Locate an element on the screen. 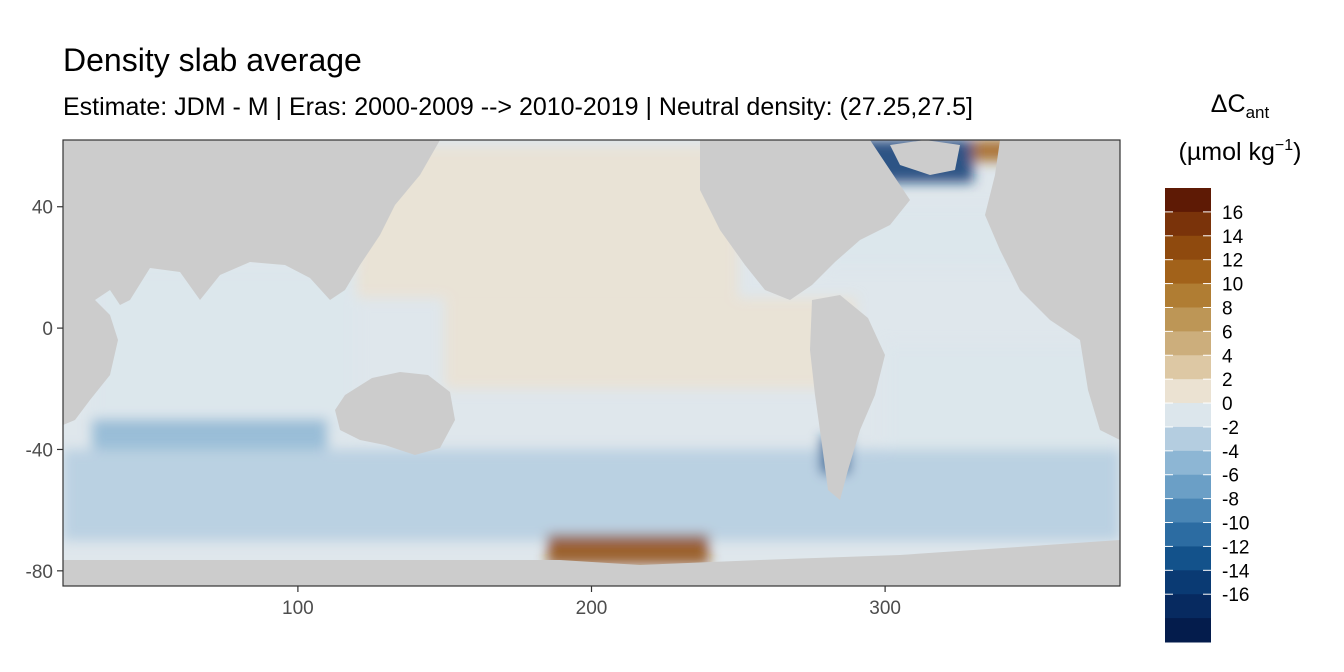 The width and height of the screenshot is (1344, 672). land-north-america is located at coordinates (805, 220).